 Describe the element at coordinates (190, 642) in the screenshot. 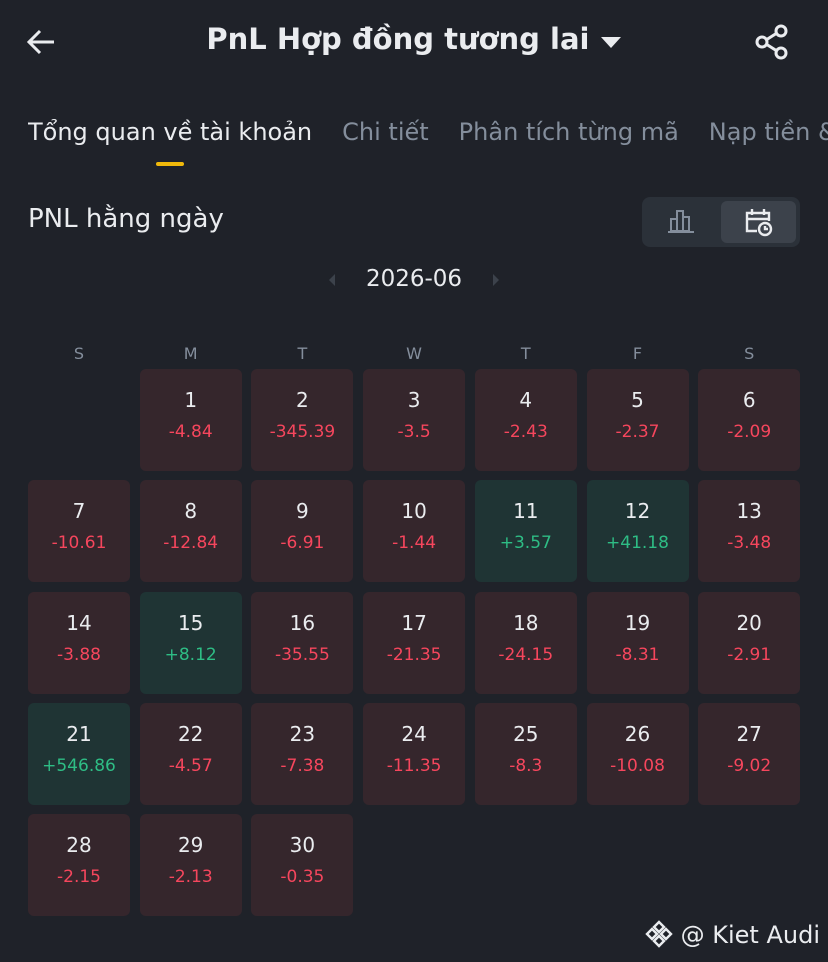

I see `day-cell: 15 +8.12` at that location.